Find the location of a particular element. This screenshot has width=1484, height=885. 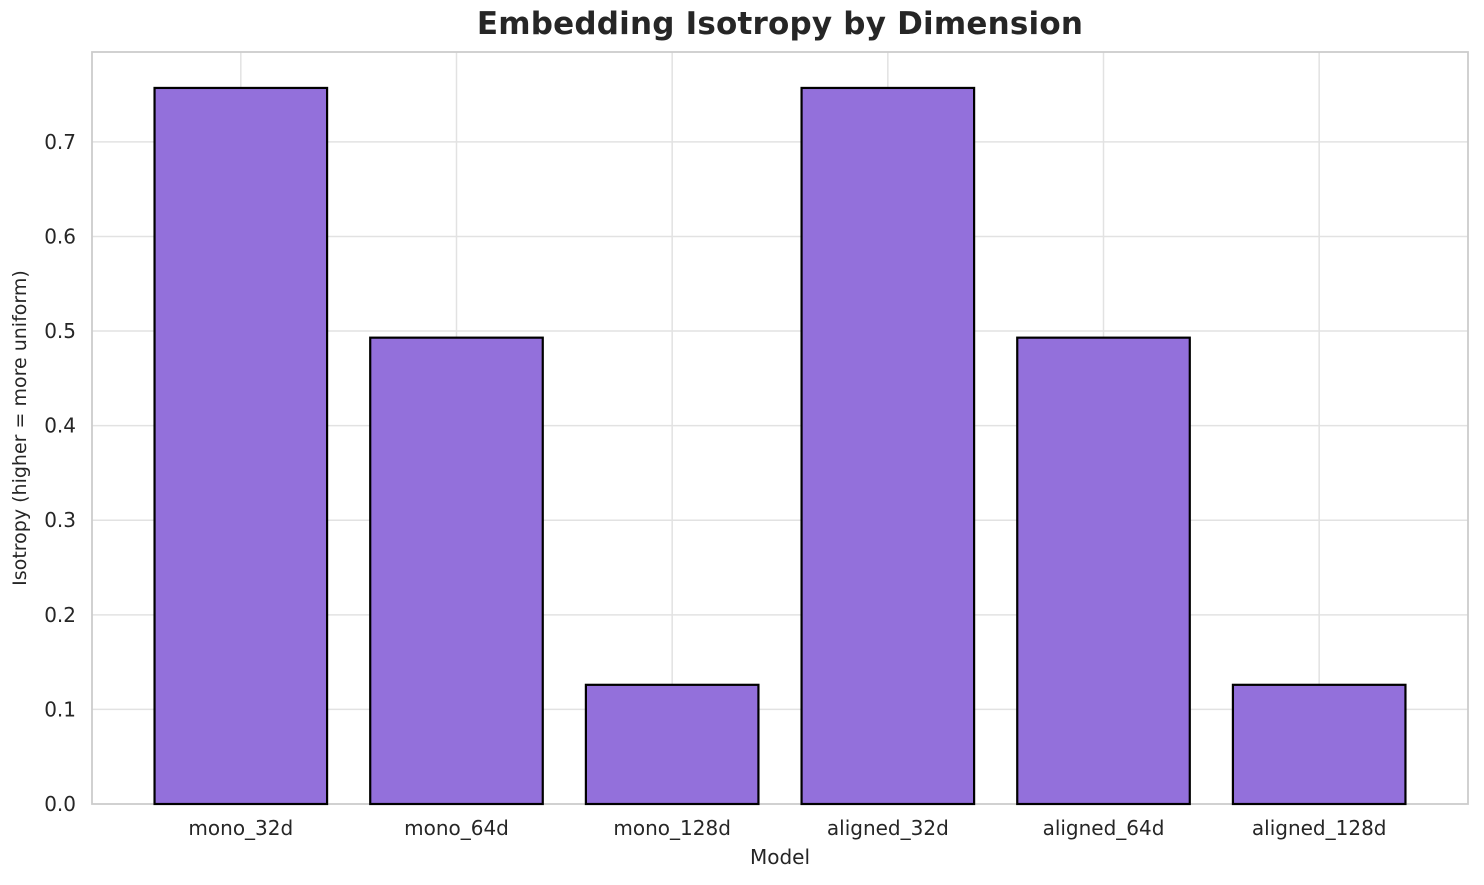

y-tick-label: 0.6 is located at coordinates (60, 236).